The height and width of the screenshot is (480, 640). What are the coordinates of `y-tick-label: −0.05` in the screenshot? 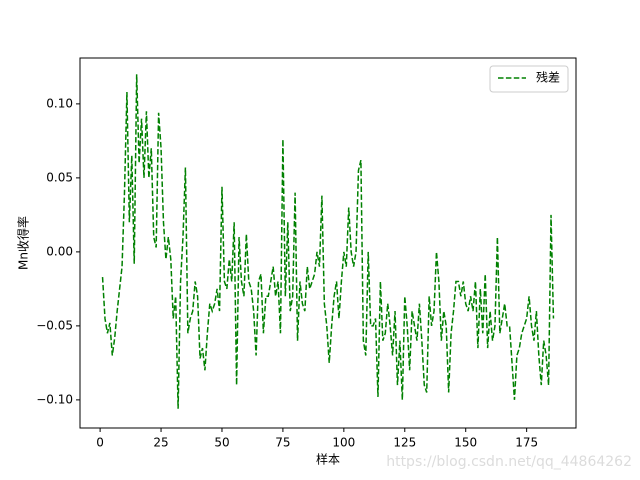 It's located at (54, 325).